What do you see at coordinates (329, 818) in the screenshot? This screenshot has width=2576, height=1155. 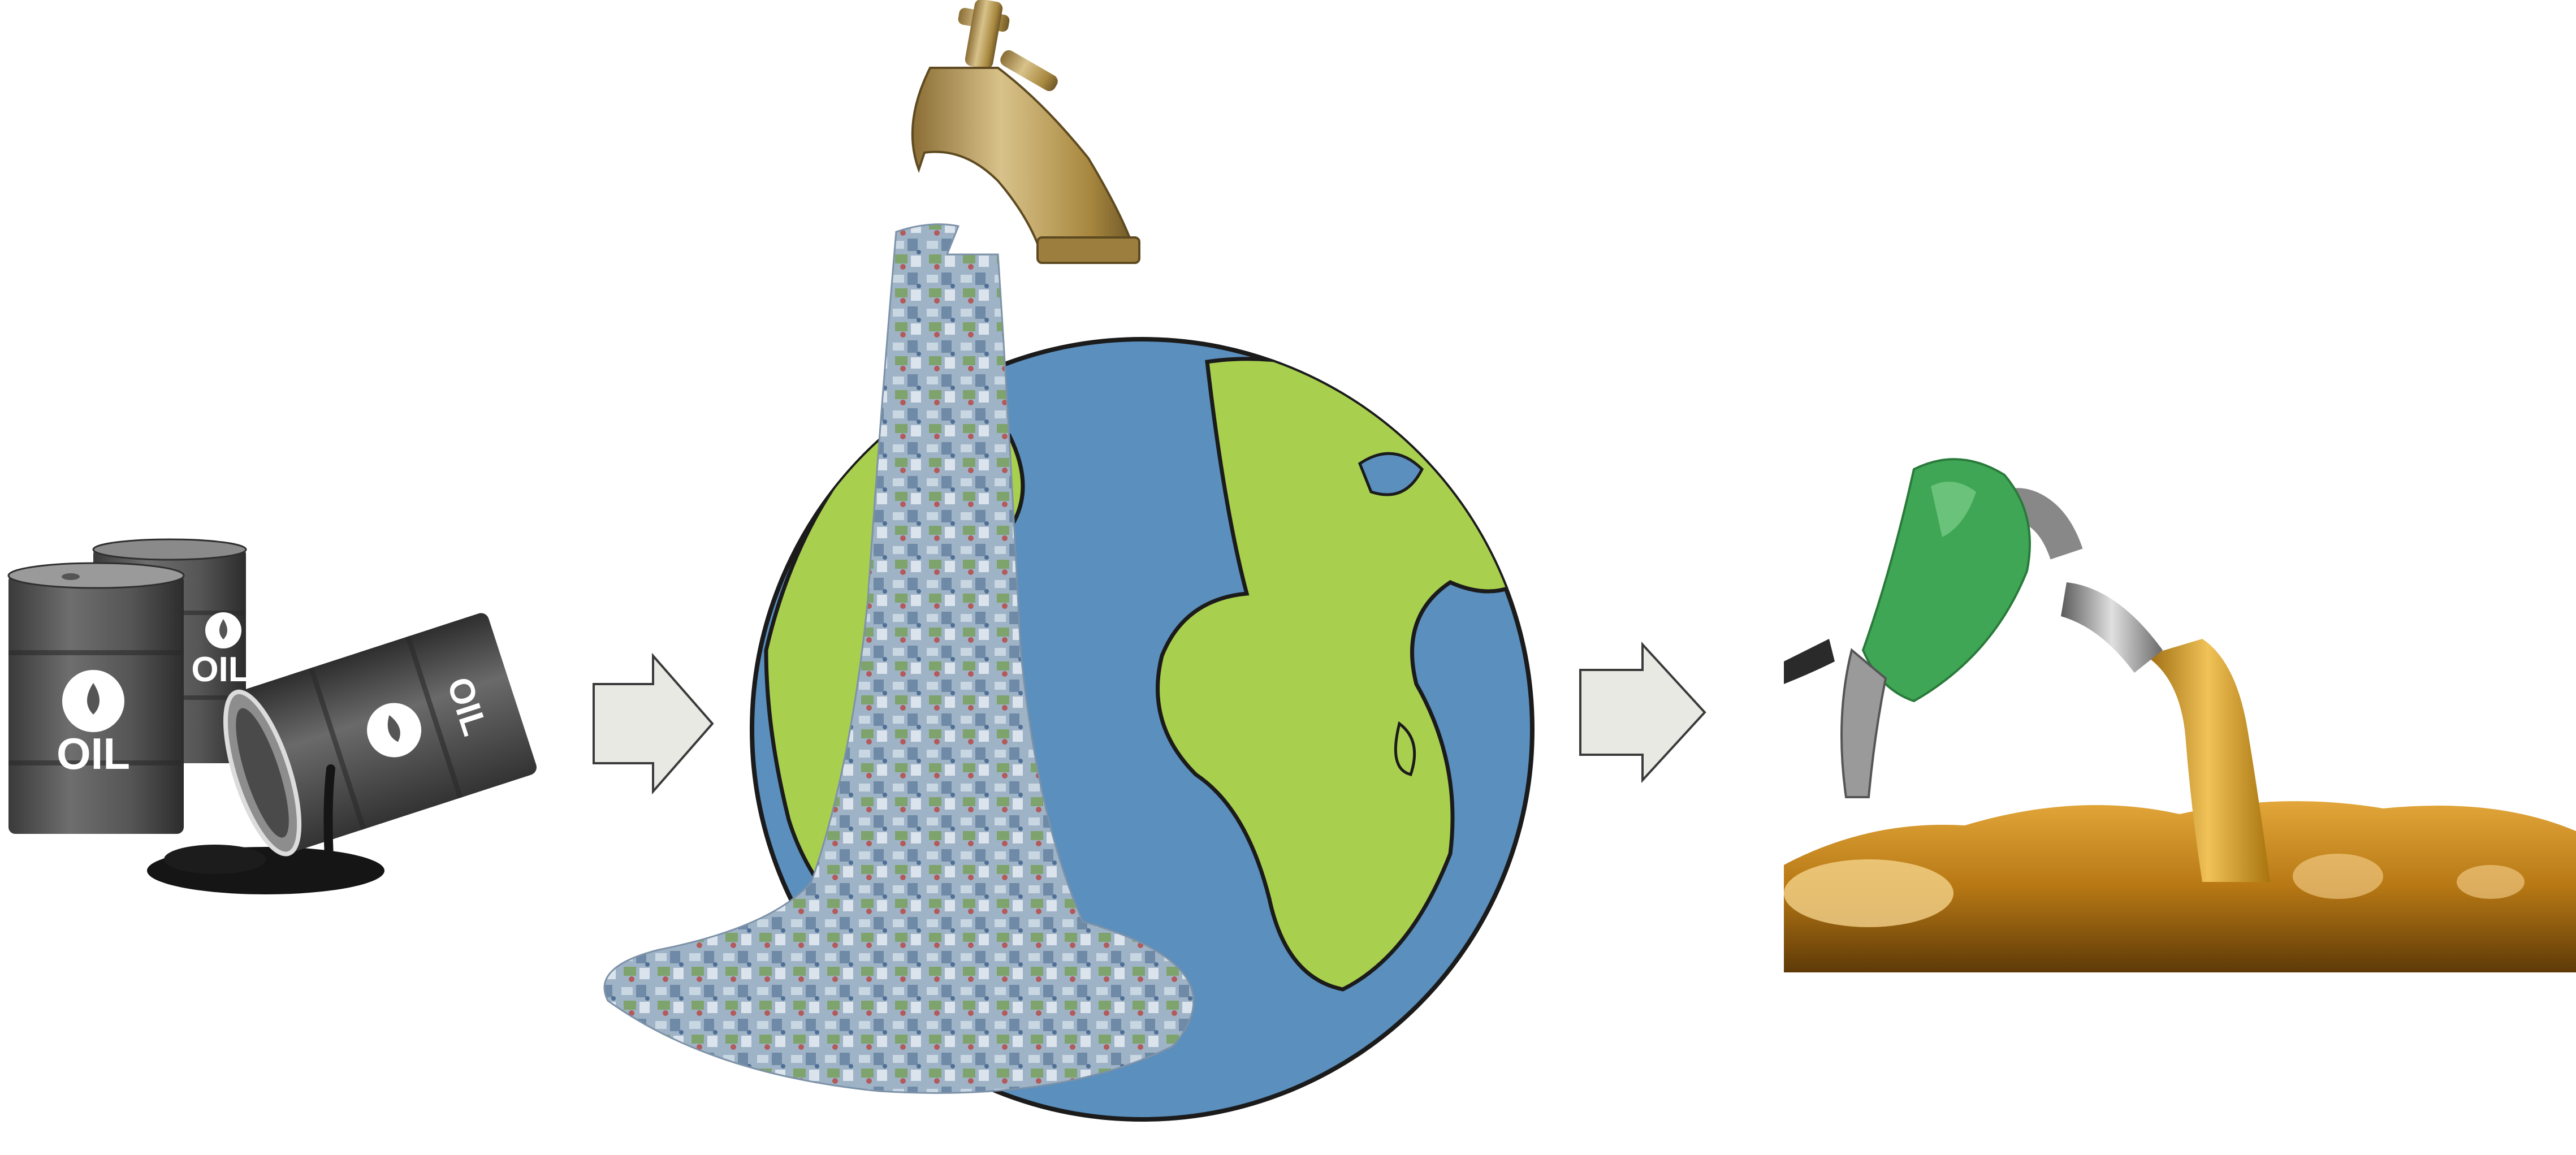 I see `oil-stream` at bounding box center [329, 818].